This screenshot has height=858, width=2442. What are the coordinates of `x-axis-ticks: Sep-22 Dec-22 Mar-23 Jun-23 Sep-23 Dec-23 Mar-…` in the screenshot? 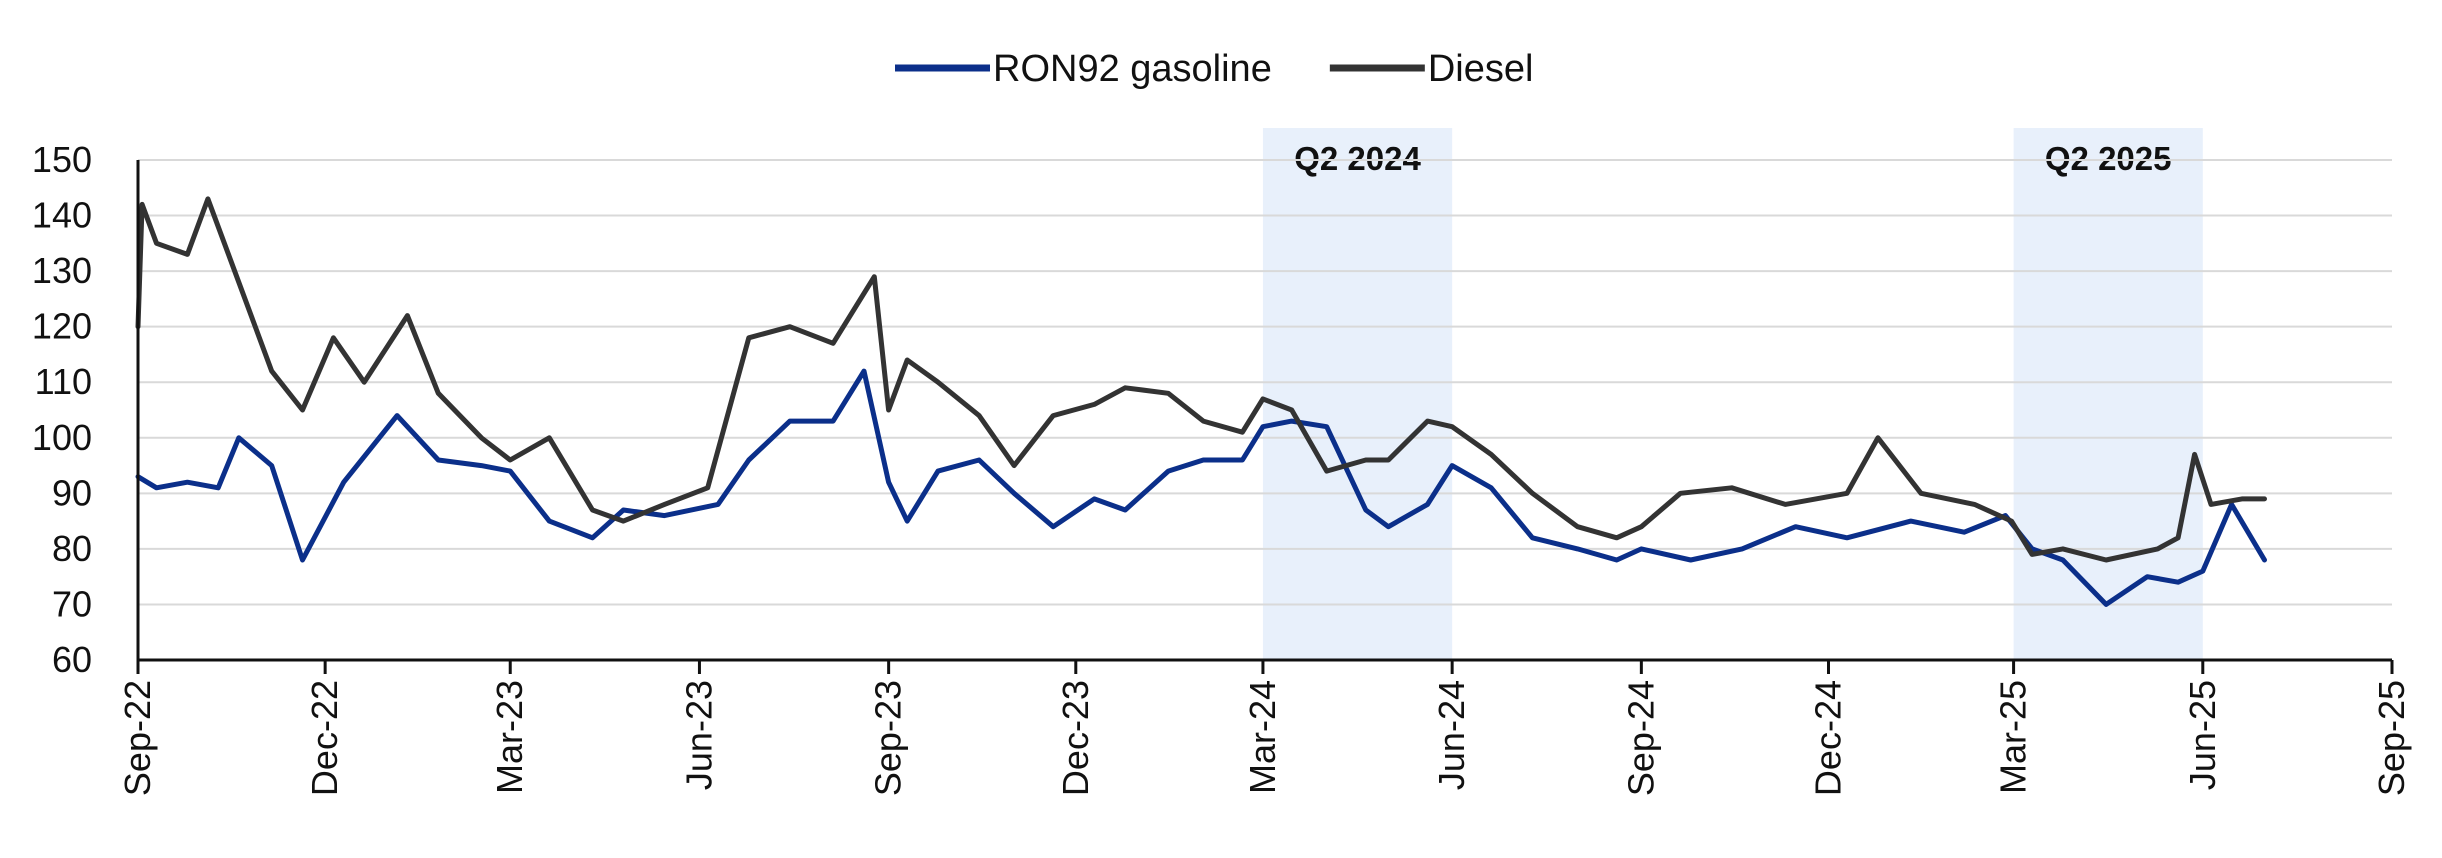 It's located at (1264, 728).